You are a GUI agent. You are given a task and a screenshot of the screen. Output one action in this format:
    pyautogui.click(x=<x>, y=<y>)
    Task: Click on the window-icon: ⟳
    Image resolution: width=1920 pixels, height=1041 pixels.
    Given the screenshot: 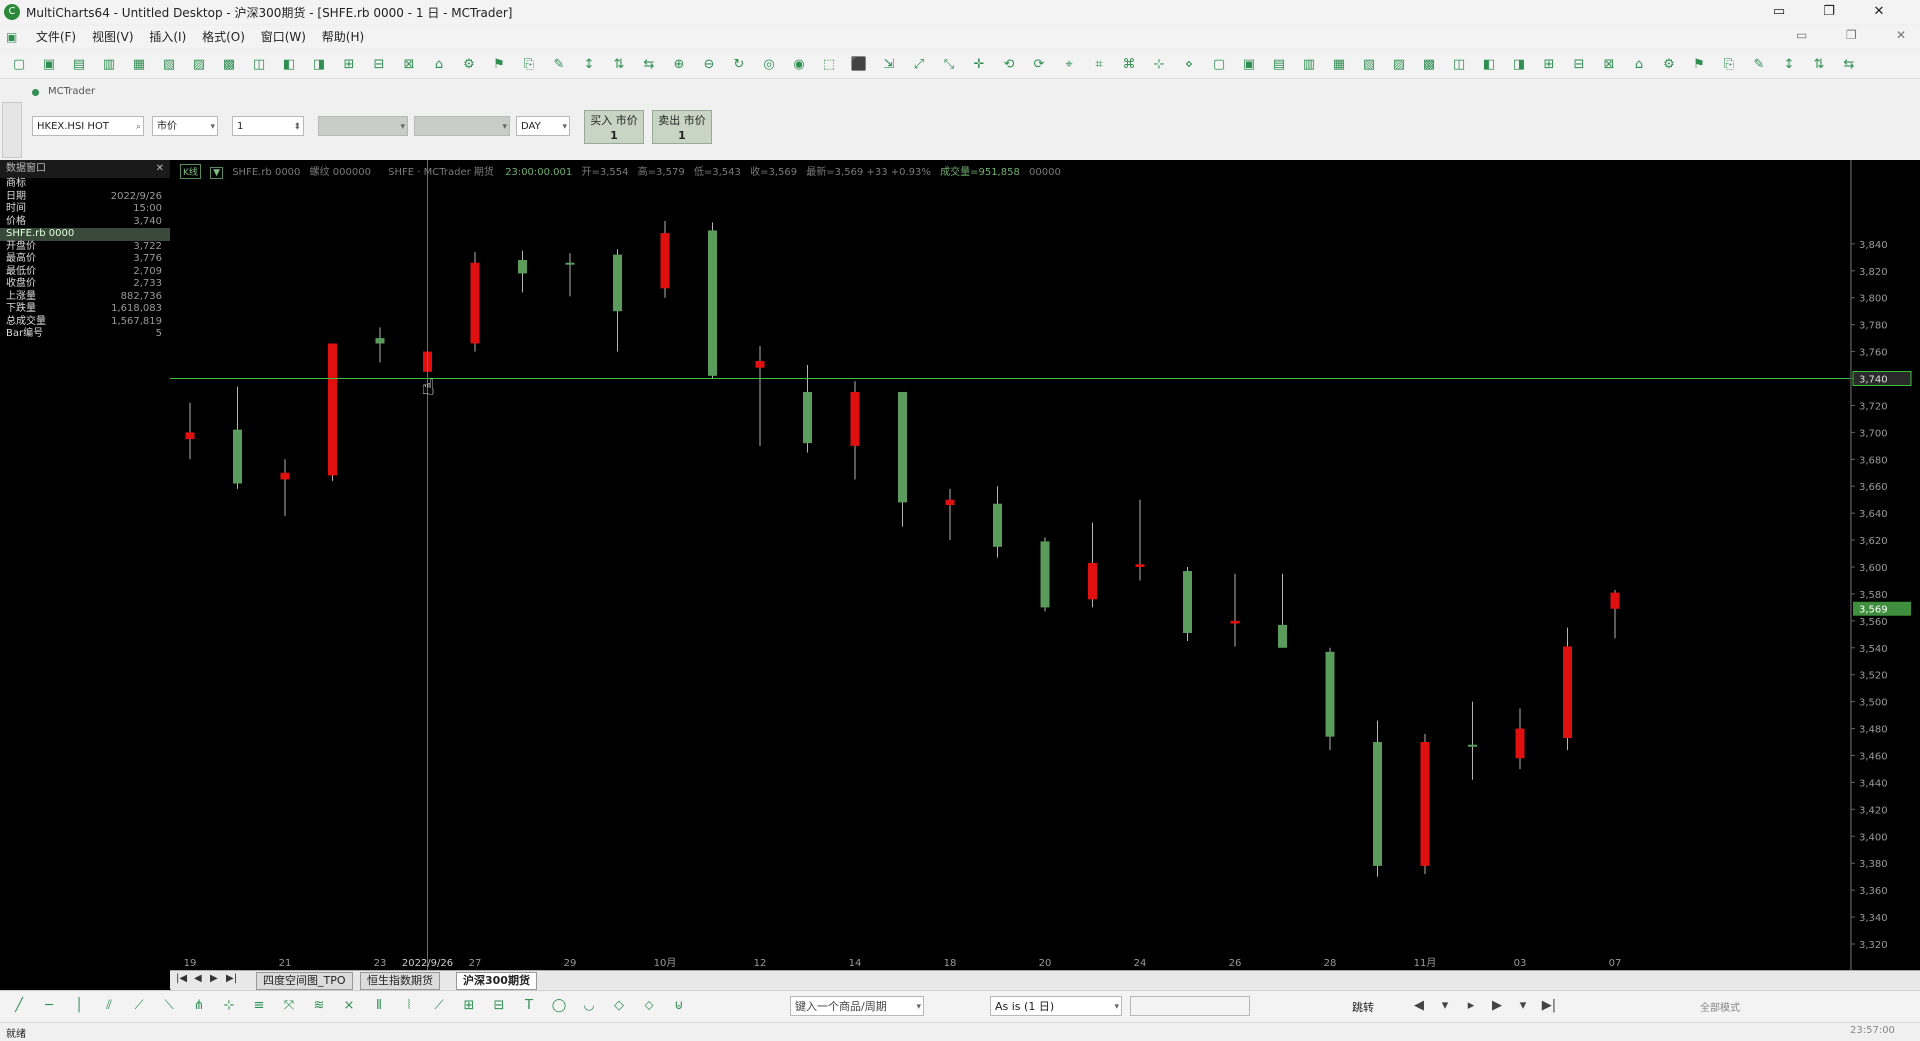 What is the action you would take?
    pyautogui.click(x=1039, y=64)
    